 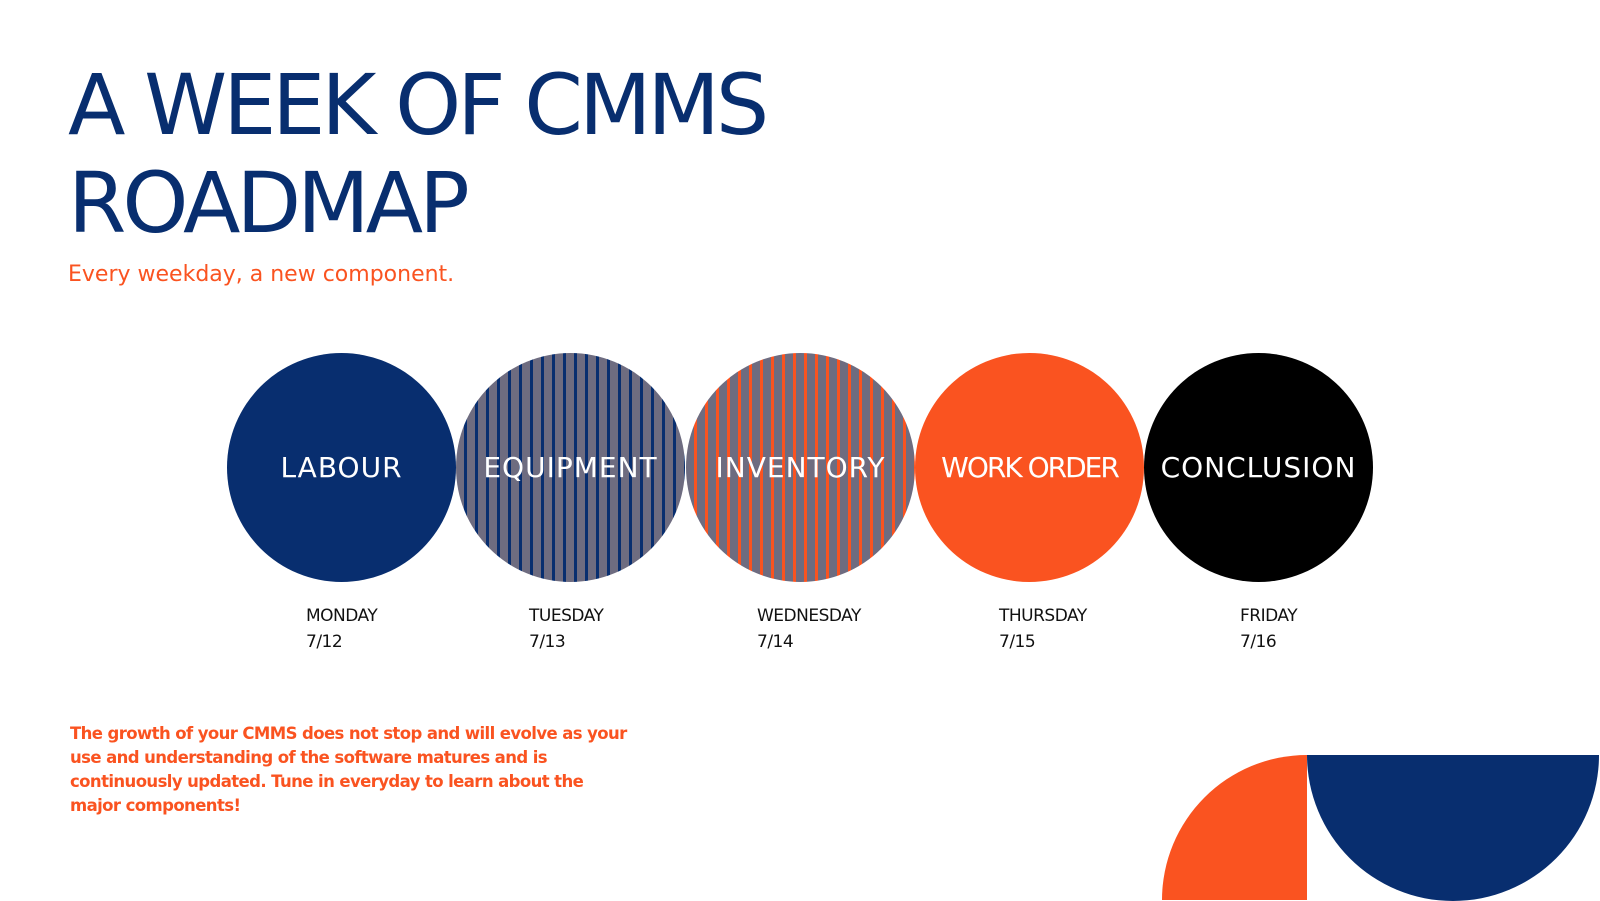 What do you see at coordinates (809, 616) in the screenshot?
I see `day-name: WEDNESDAY` at bounding box center [809, 616].